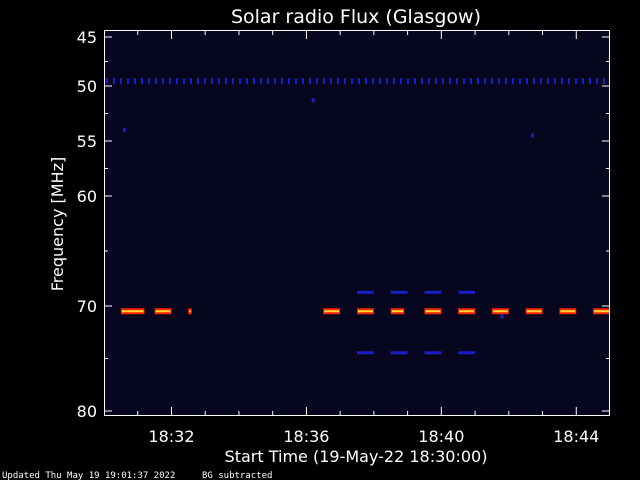  What do you see at coordinates (88, 475) in the screenshot?
I see `updated-timestamp: Updated Thu May 19 19:01:37 2022` at bounding box center [88, 475].